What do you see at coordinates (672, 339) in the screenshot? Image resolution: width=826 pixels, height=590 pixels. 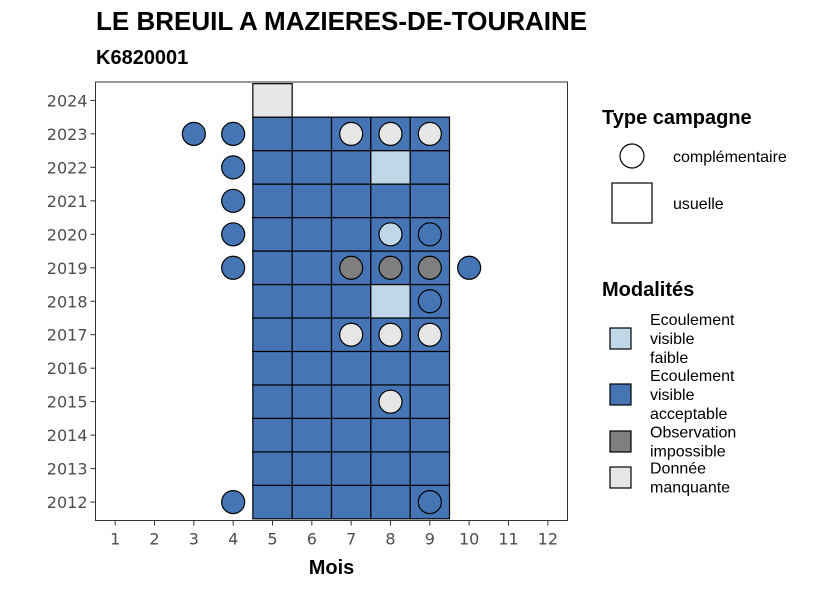 I see `legend-label-faible-1: visible` at bounding box center [672, 339].